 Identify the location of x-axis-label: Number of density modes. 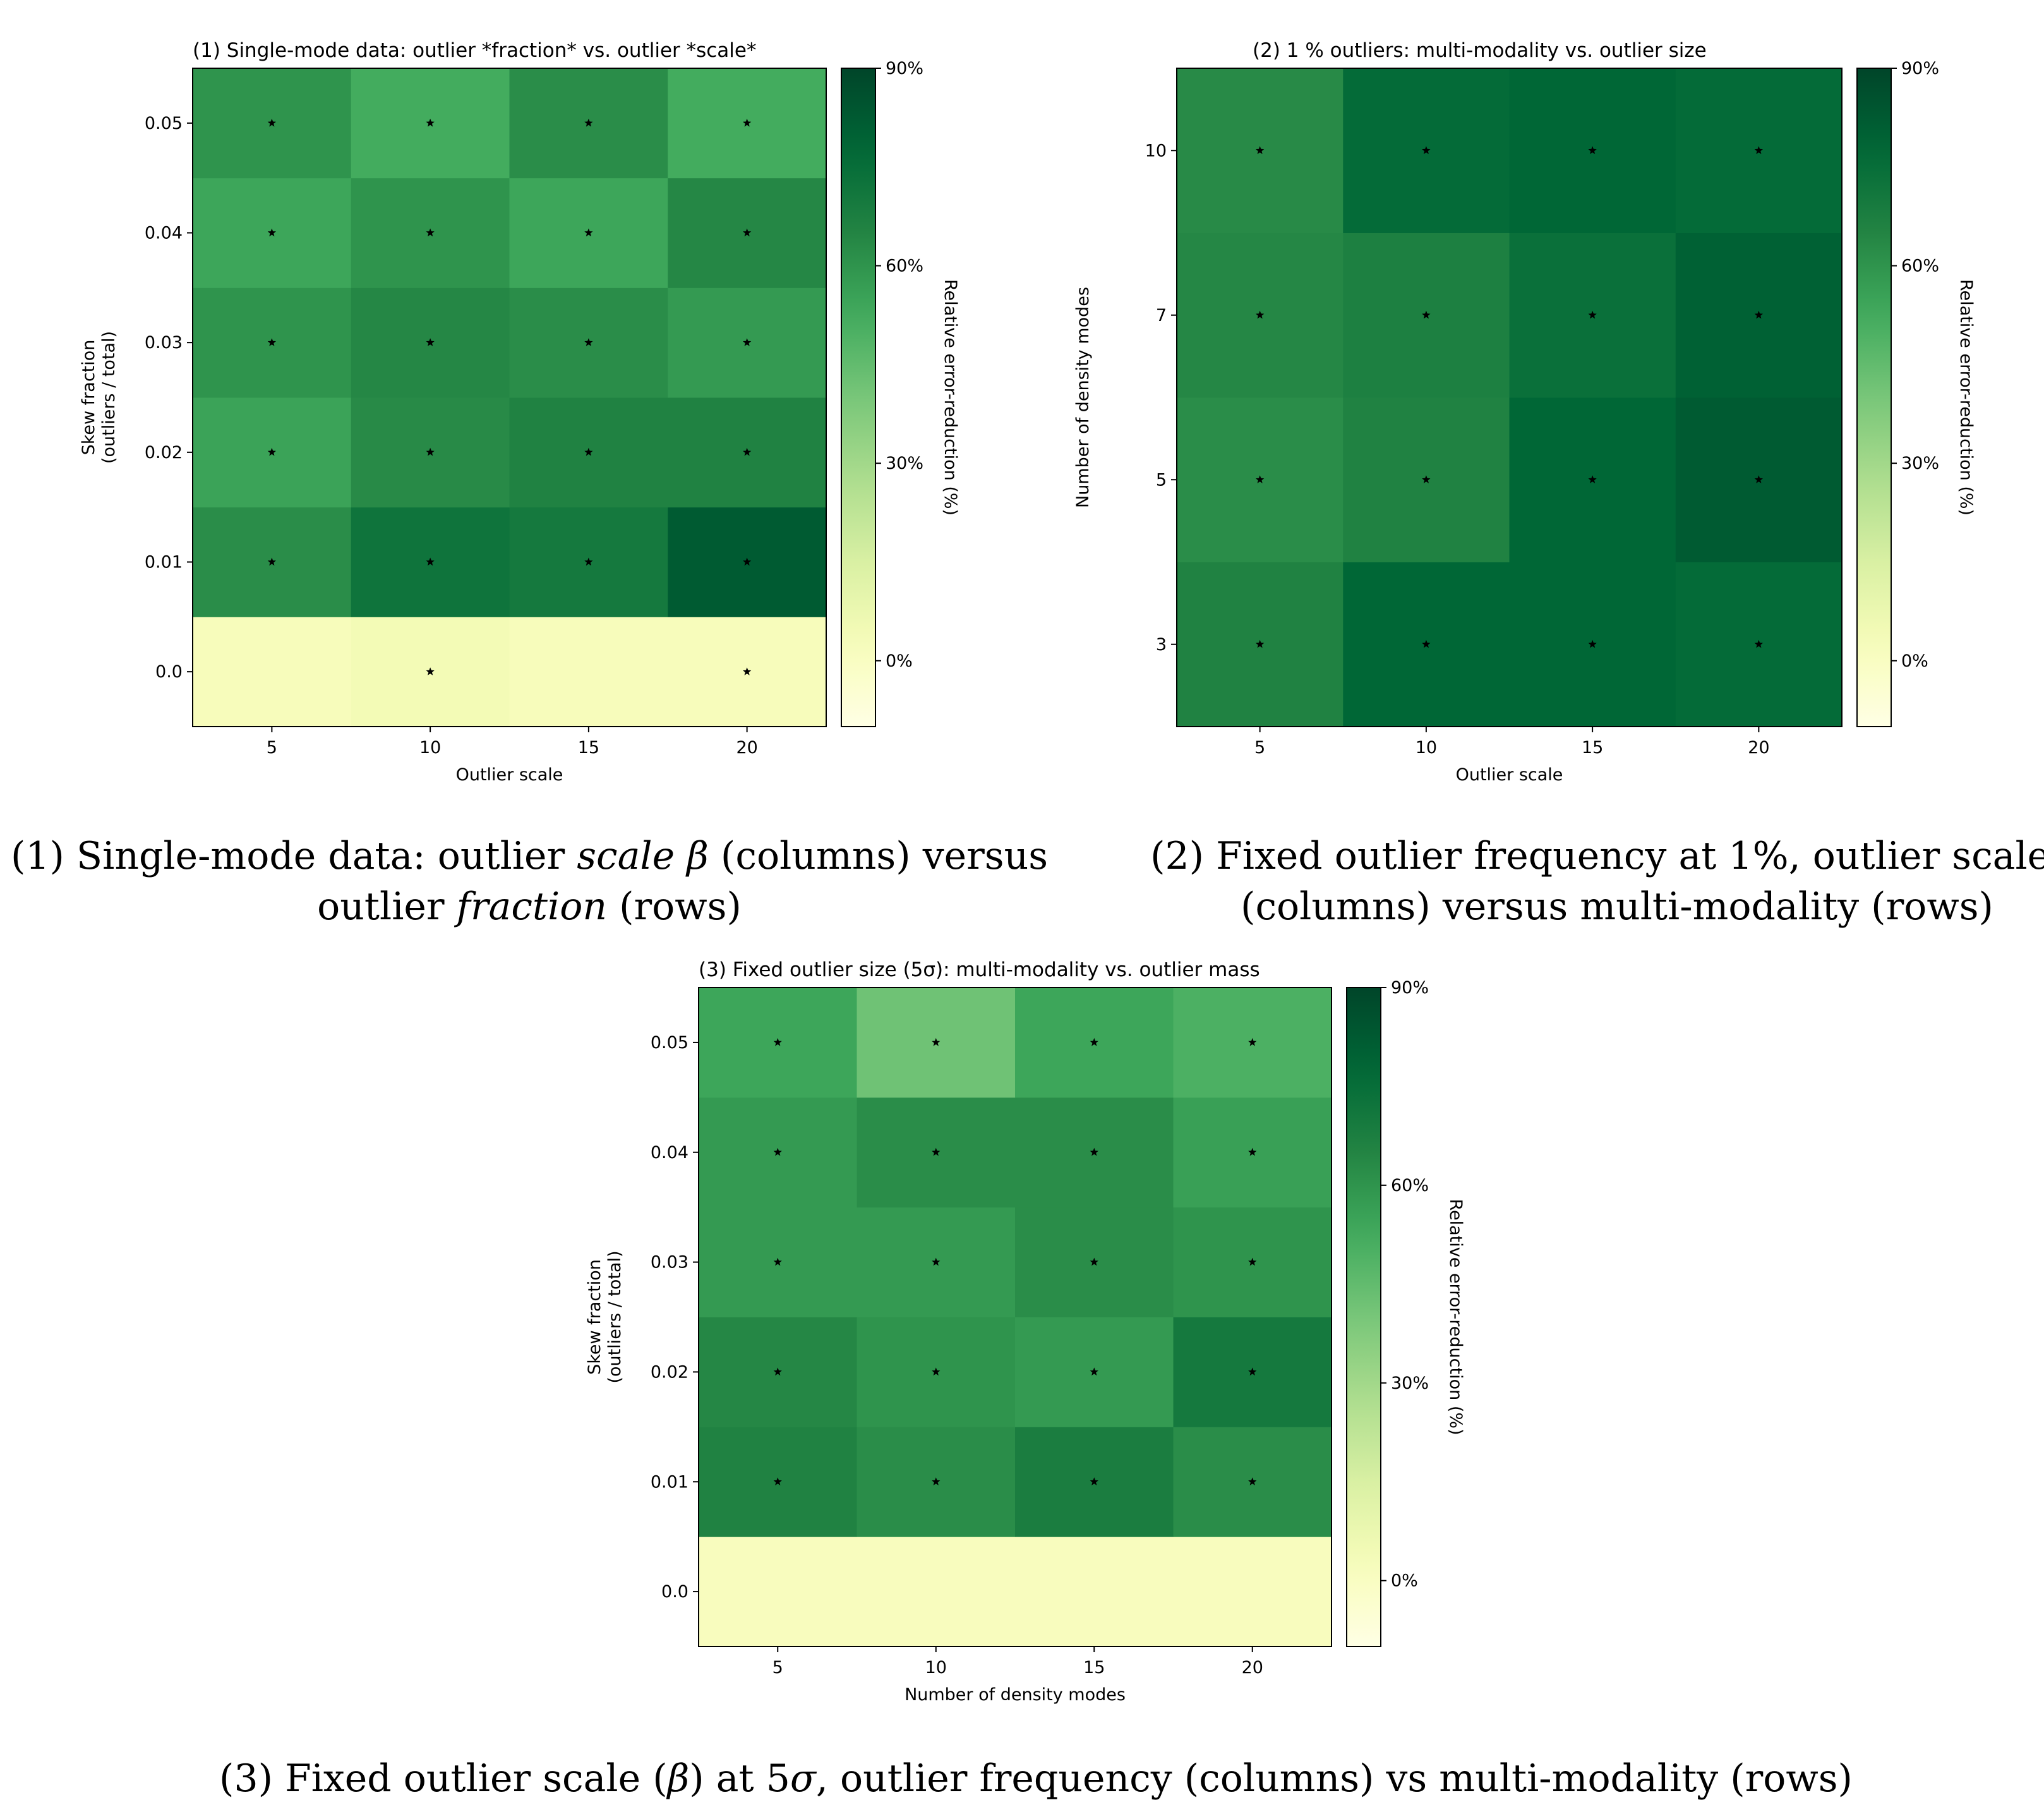
(1016, 1695).